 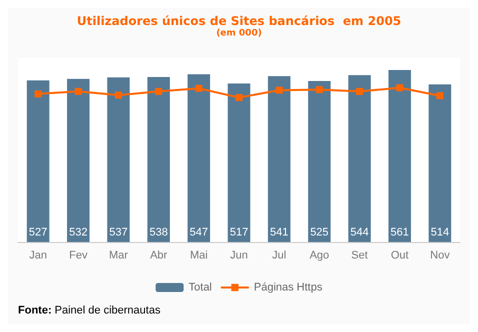 What do you see at coordinates (320, 256) in the screenshot?
I see `x-tick-label: Ago` at bounding box center [320, 256].